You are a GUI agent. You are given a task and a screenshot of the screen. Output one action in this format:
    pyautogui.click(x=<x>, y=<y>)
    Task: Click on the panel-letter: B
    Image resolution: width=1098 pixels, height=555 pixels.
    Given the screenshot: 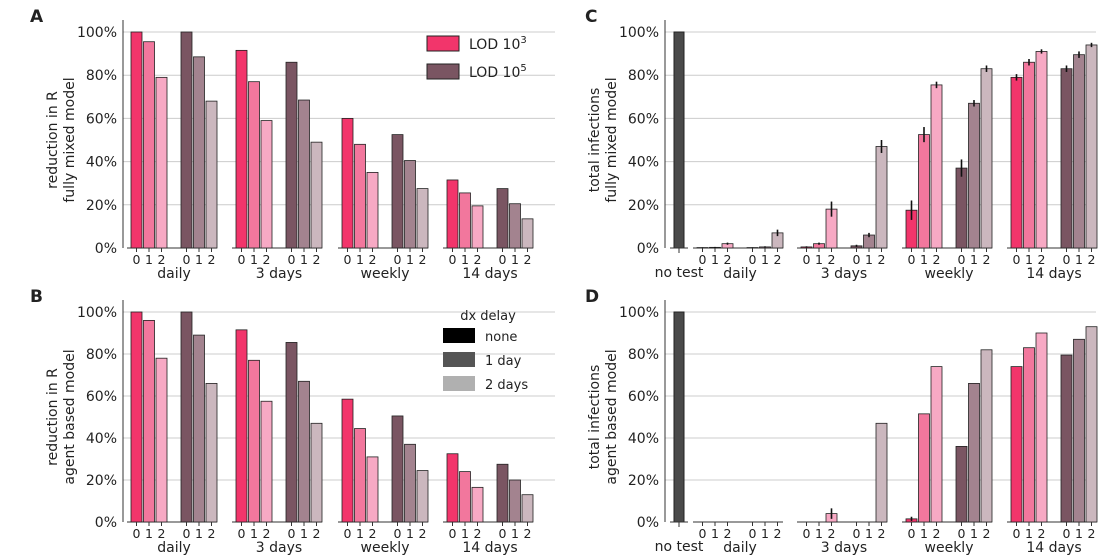 What is the action you would take?
    pyautogui.click(x=36, y=297)
    